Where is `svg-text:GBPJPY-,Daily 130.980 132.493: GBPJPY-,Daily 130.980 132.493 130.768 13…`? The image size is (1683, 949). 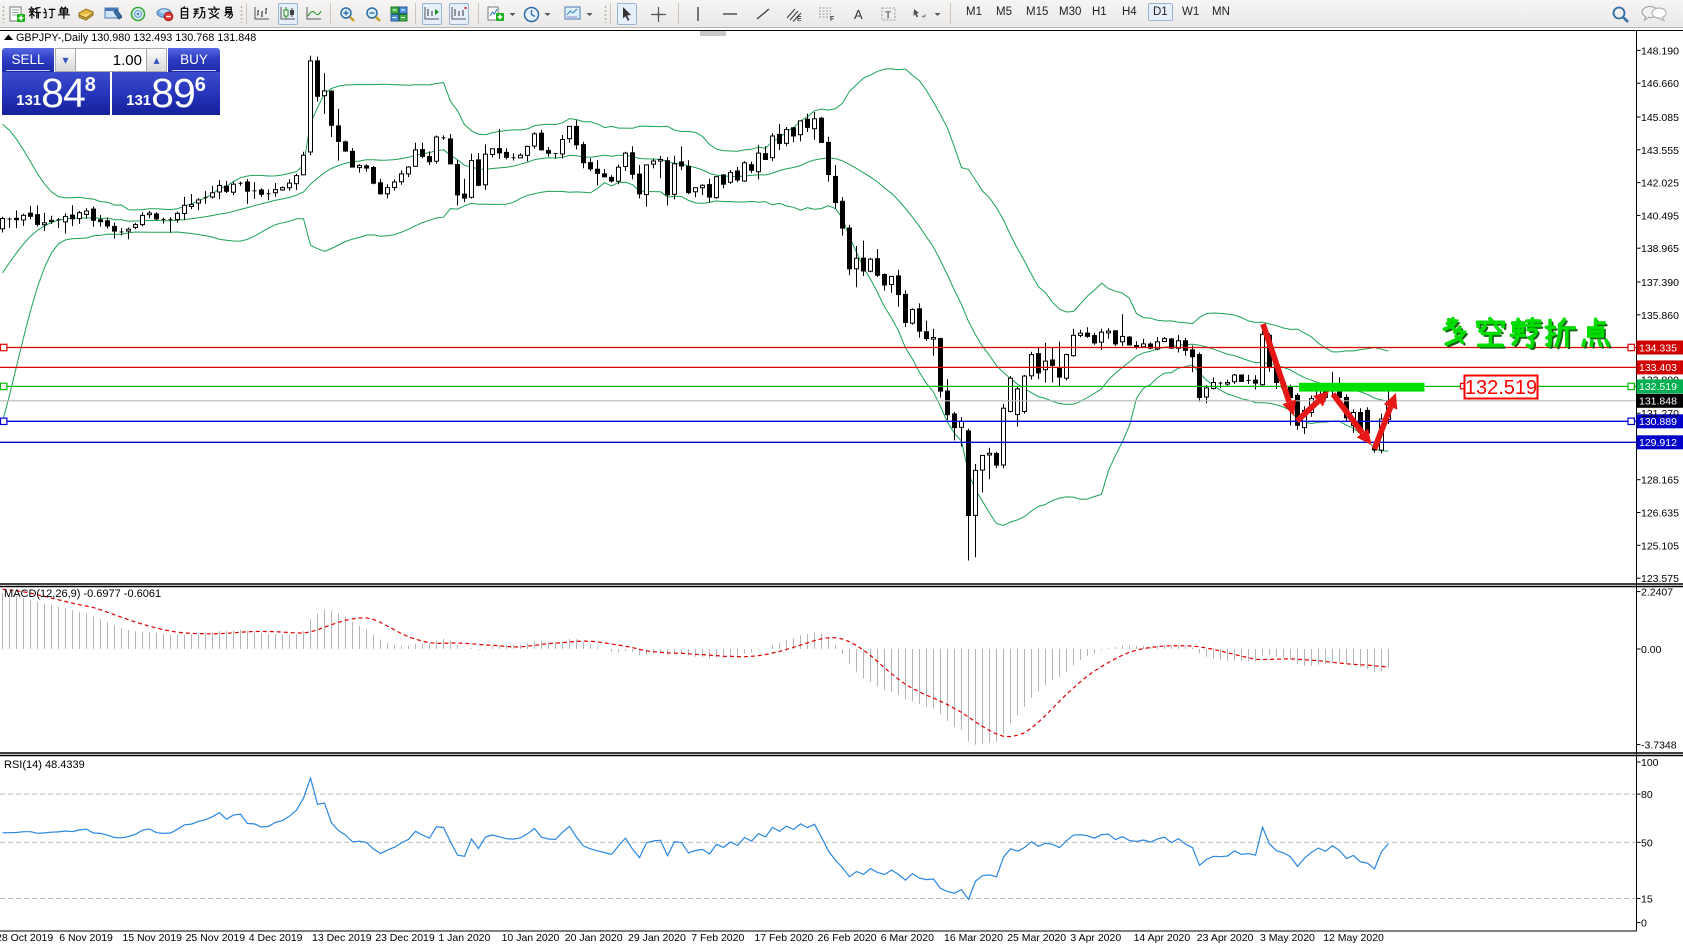 svg-text:GBPJPY-,Daily 130.980 132.493: GBPJPY-,Daily 130.980 132.493 130.768 13… is located at coordinates (136, 38).